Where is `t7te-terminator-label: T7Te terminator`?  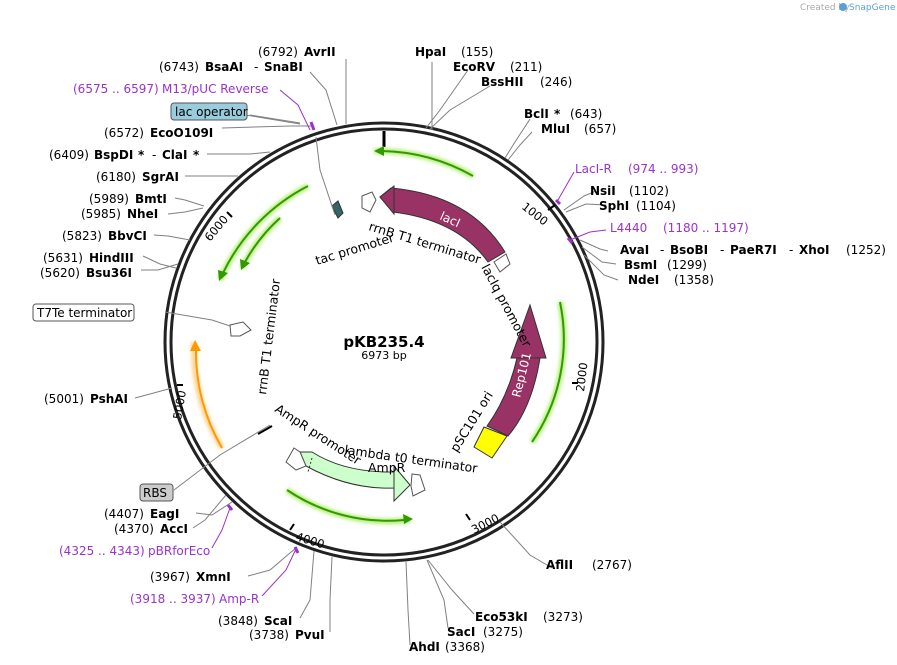 t7te-terminator-label: T7Te terminator is located at coordinates (84, 313).